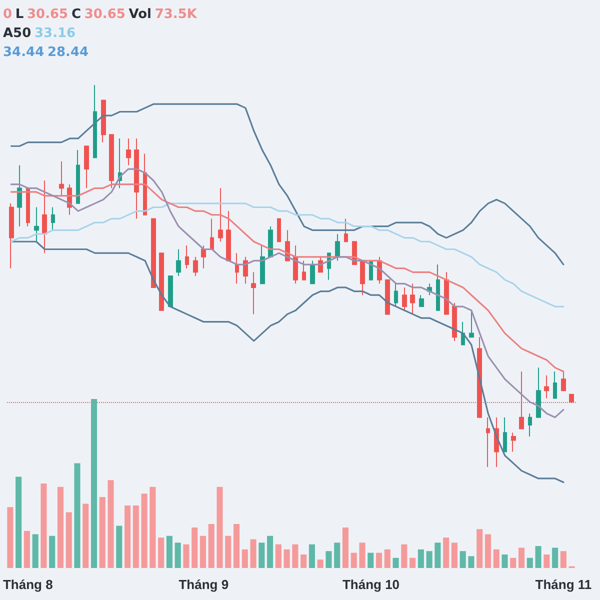  Describe the element at coordinates (371, 584) in the screenshot. I see `x-tick-label: Tháng 10` at that location.